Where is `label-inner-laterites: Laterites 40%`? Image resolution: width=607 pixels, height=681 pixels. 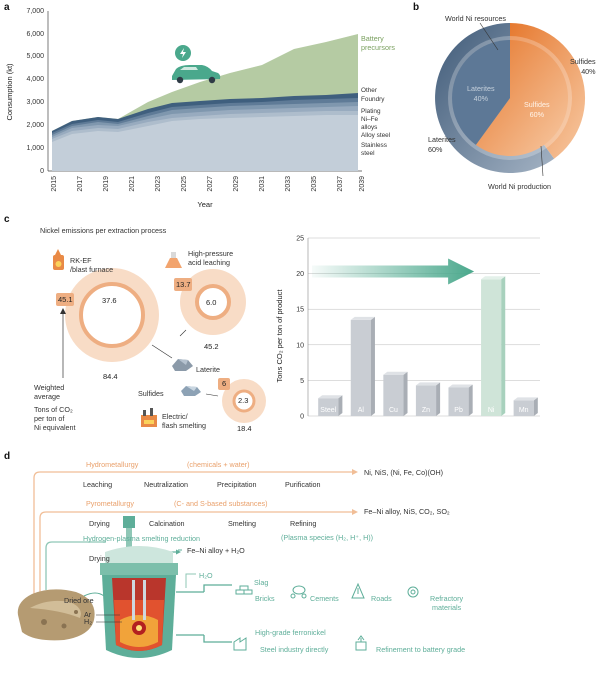
label-inner-laterites: Laterites 40% is located at coordinates (481, 93).